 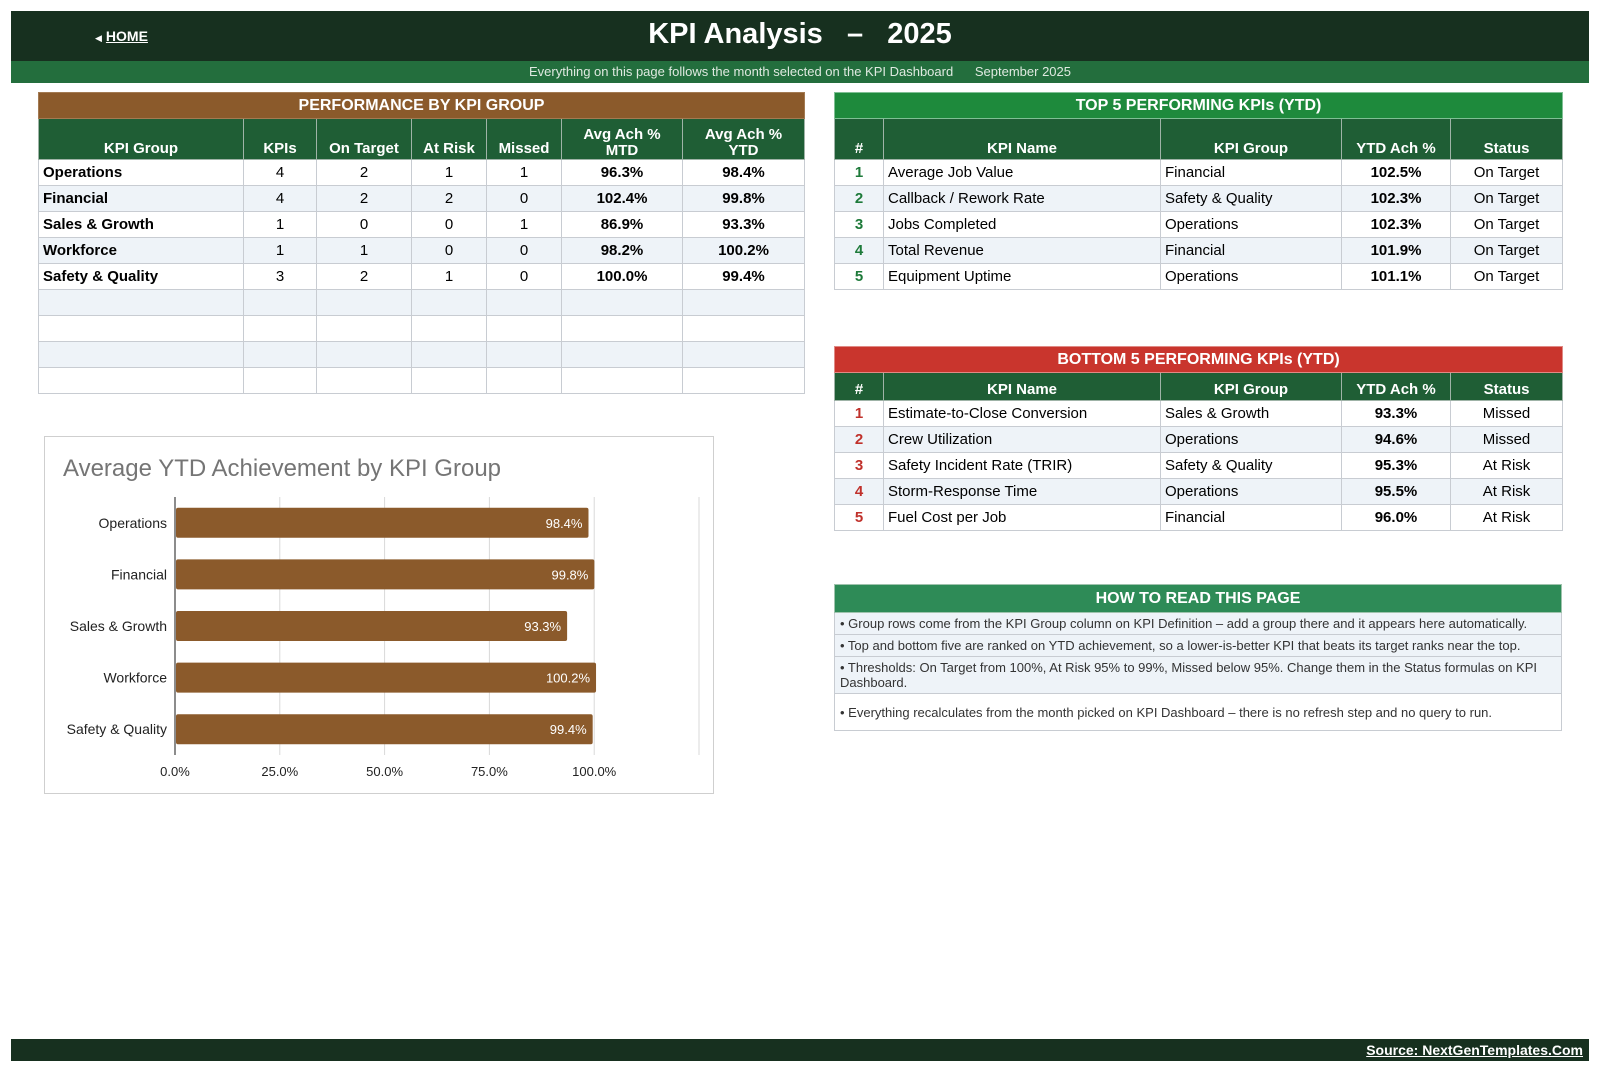 What do you see at coordinates (743, 276) in the screenshot?
I see `avg-ytd: 99.4%` at bounding box center [743, 276].